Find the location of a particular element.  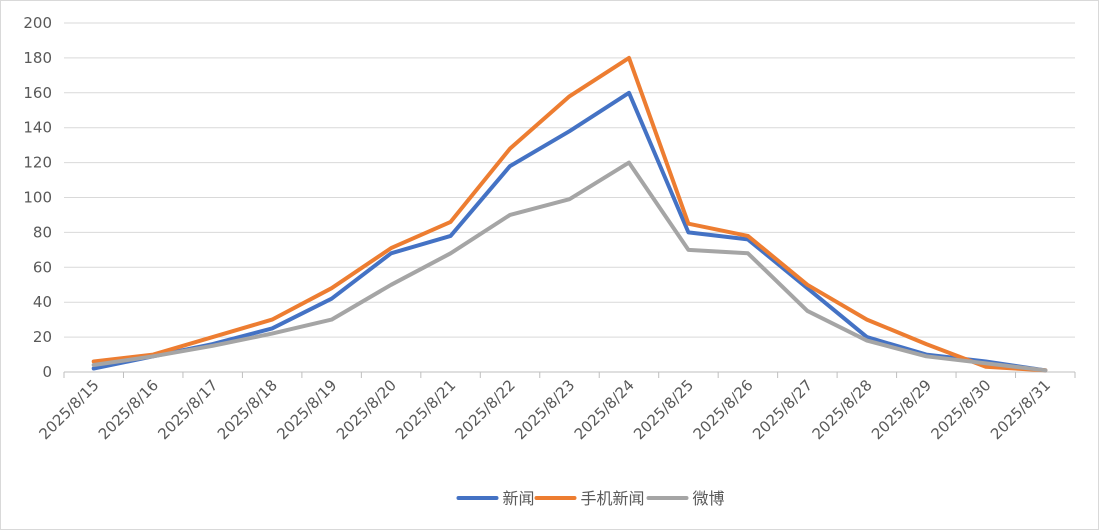

y-tick-label: 80 is located at coordinates (42, 232).